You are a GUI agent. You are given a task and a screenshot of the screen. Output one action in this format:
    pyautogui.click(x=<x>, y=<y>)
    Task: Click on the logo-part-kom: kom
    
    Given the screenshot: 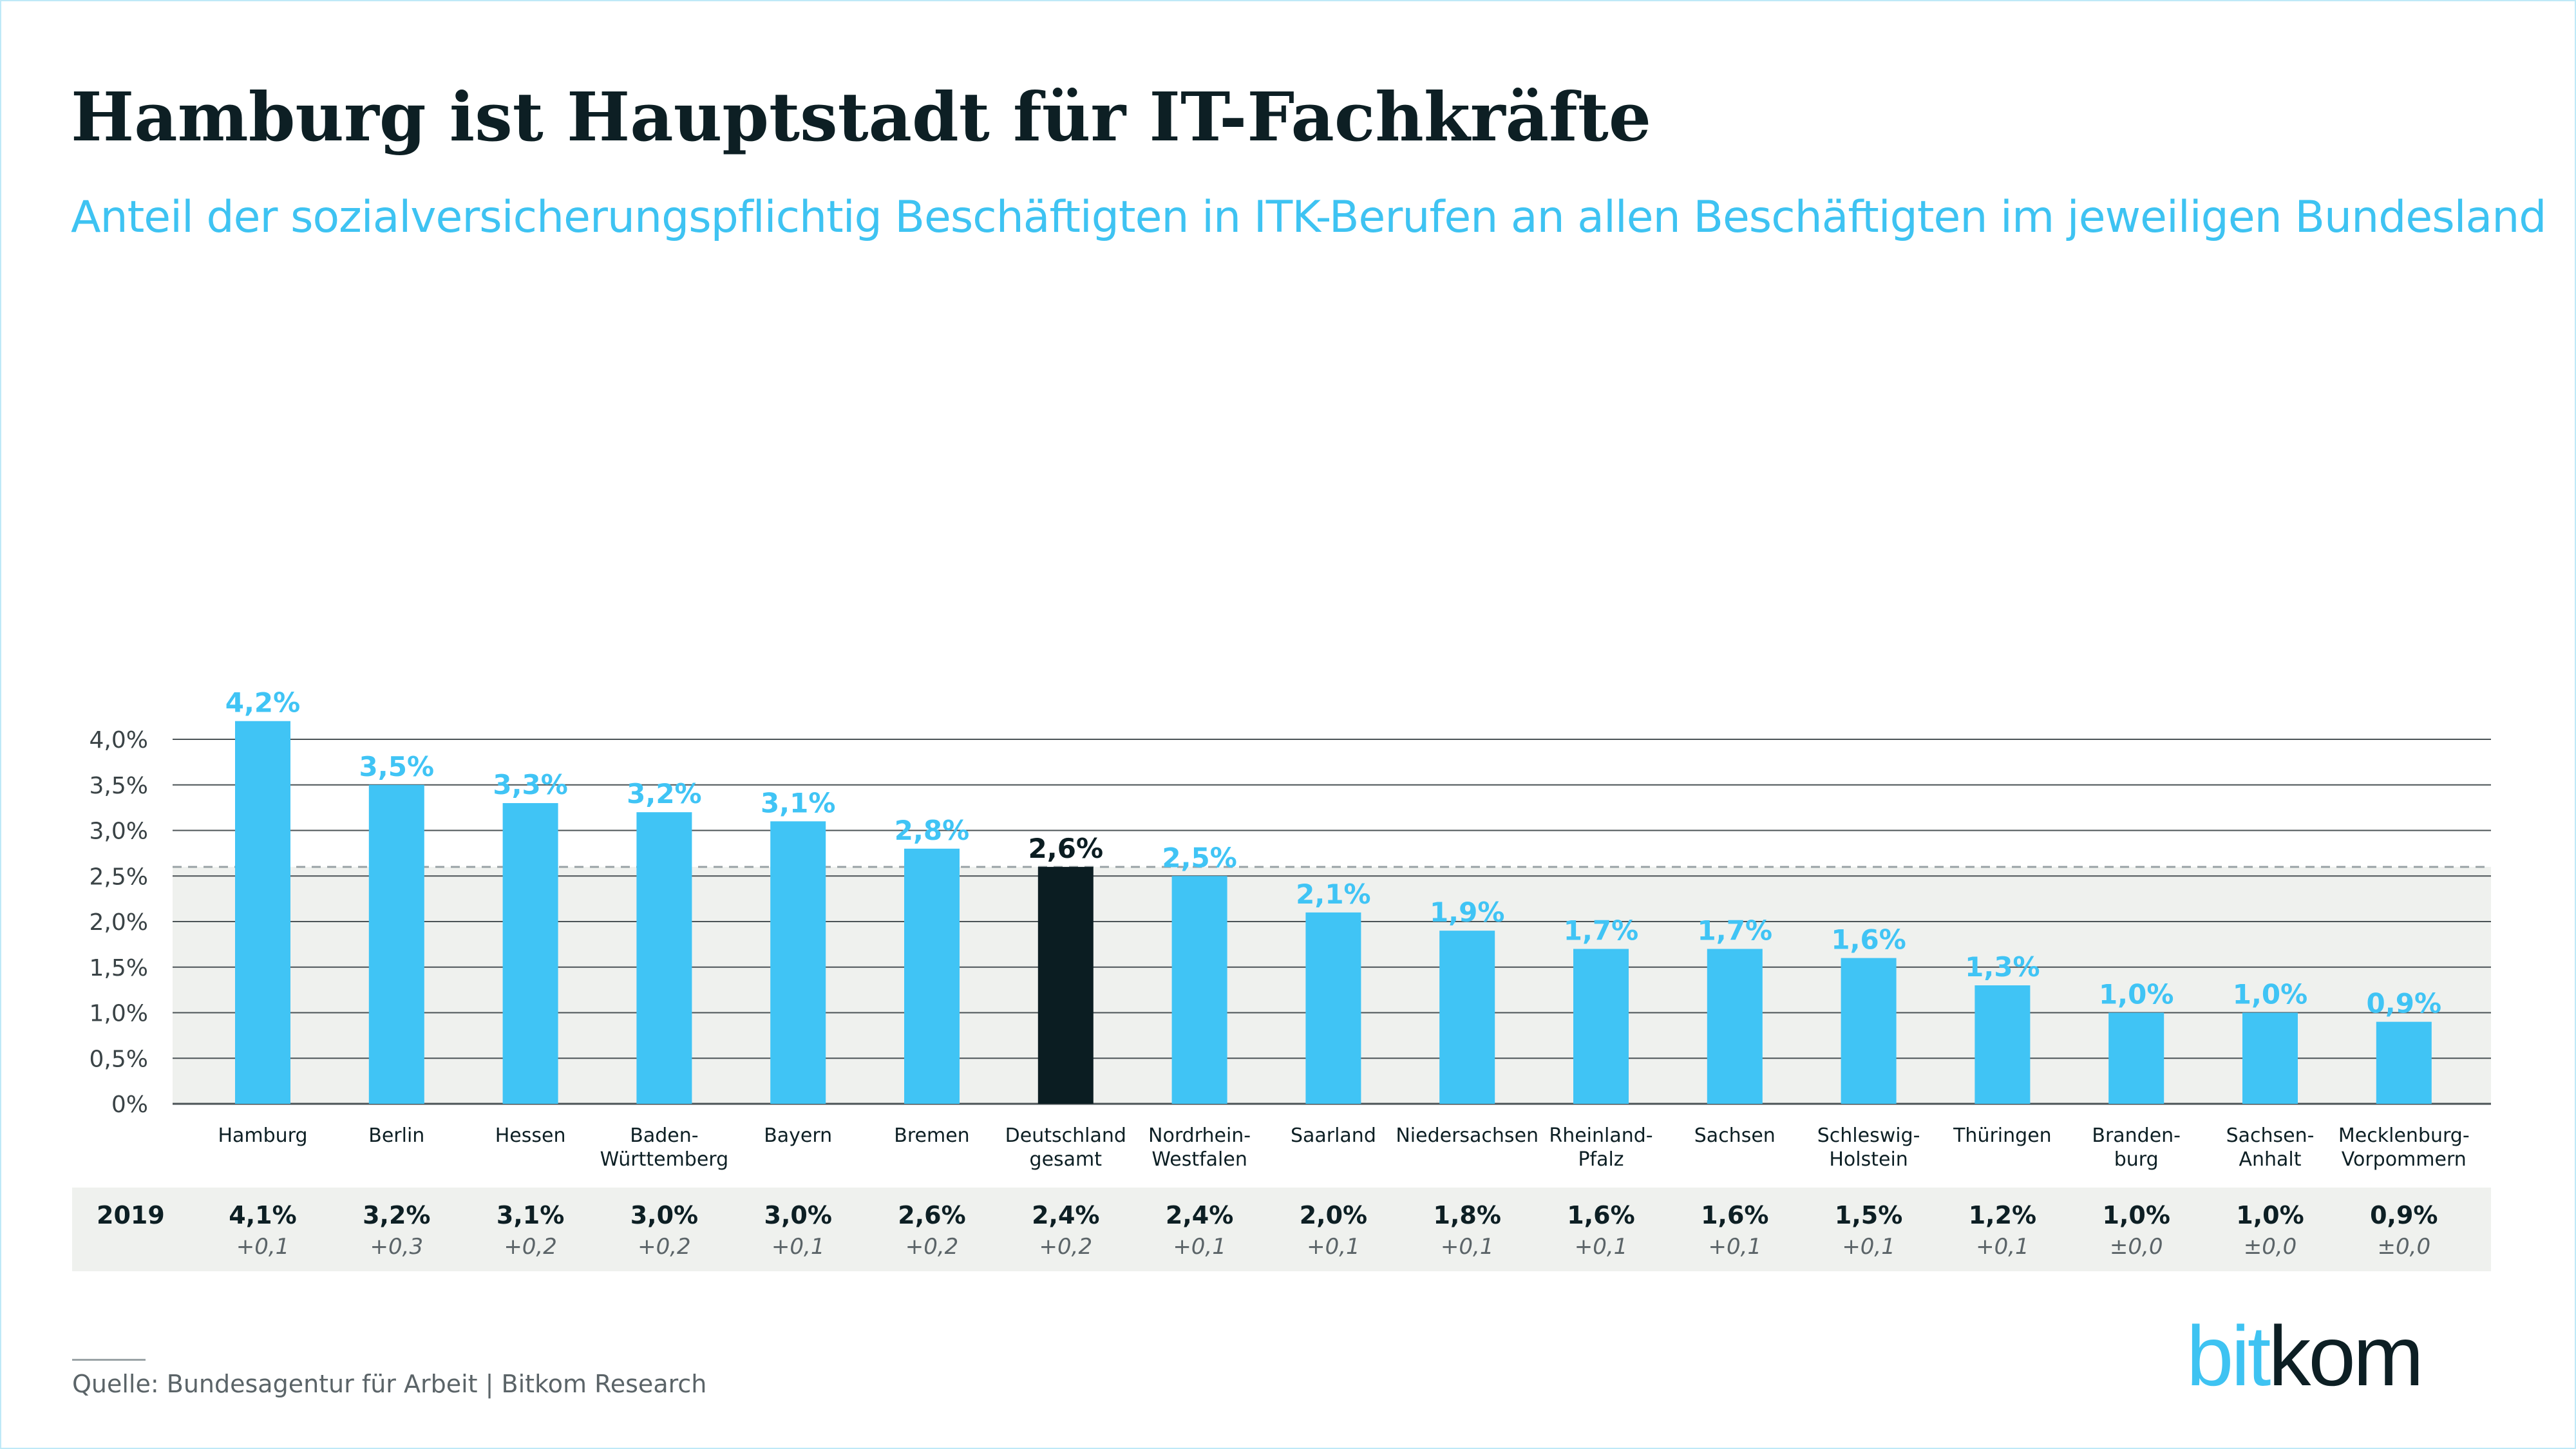 What is the action you would take?
    pyautogui.click(x=2345, y=1356)
    